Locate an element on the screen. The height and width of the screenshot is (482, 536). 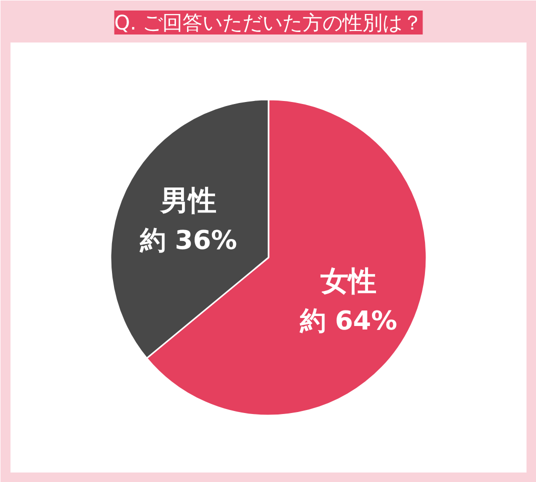
data-label: 約 36% is located at coordinates (188, 241).